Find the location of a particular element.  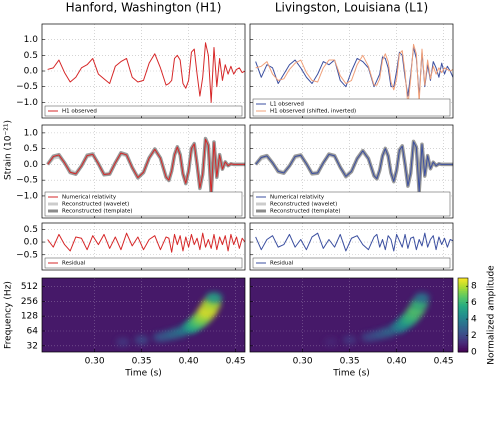

legend-label: Numerical relativity is located at coordinates (89, 198).